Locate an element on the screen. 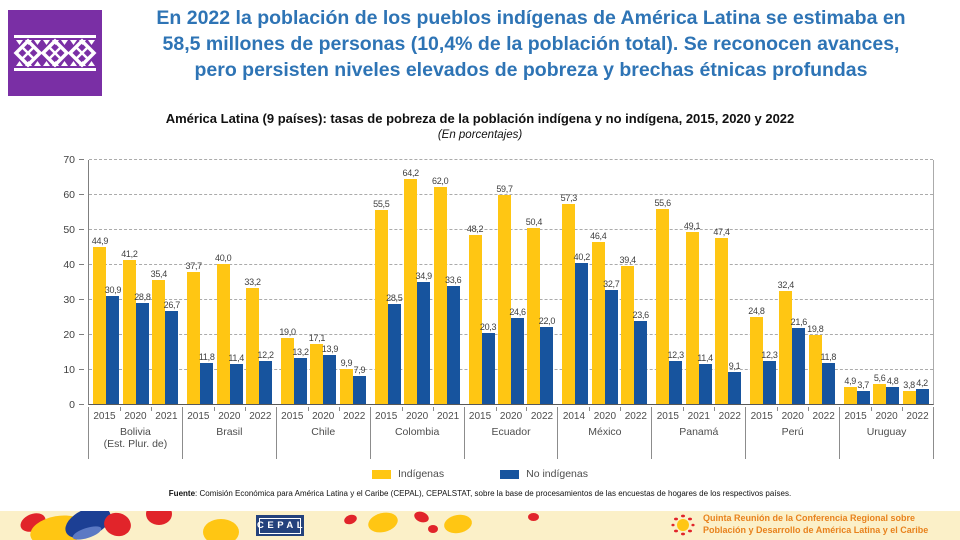 The image size is (960, 540). bar-pair: 19,0 13,2 is located at coordinates (294, 365).